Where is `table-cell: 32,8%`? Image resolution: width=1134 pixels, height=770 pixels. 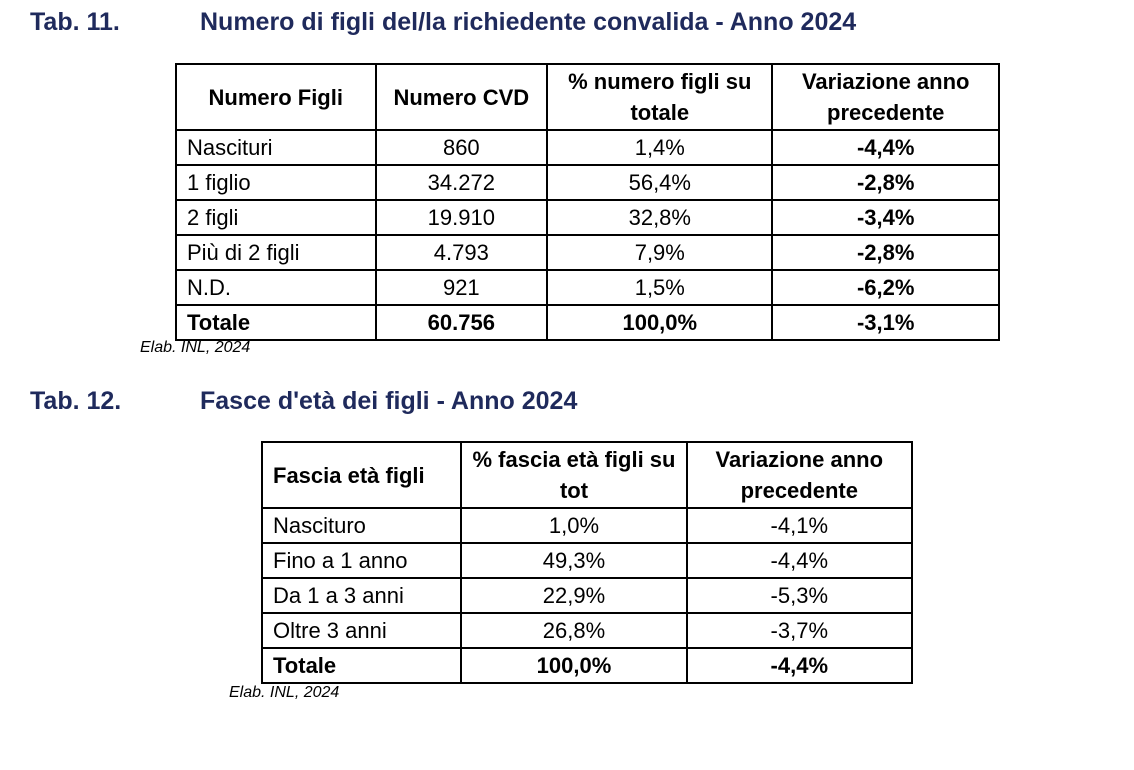
table-cell: 32,8% is located at coordinates (660, 217).